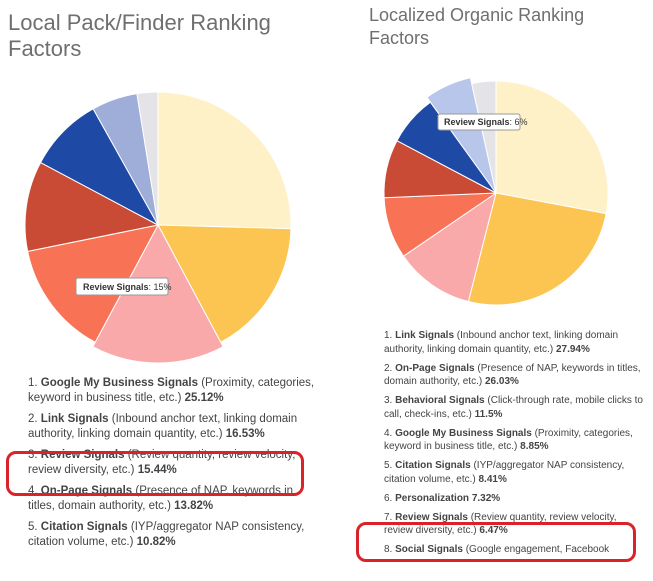  I want to click on left-tooltip: Review Signals: 15%, so click(123, 286).